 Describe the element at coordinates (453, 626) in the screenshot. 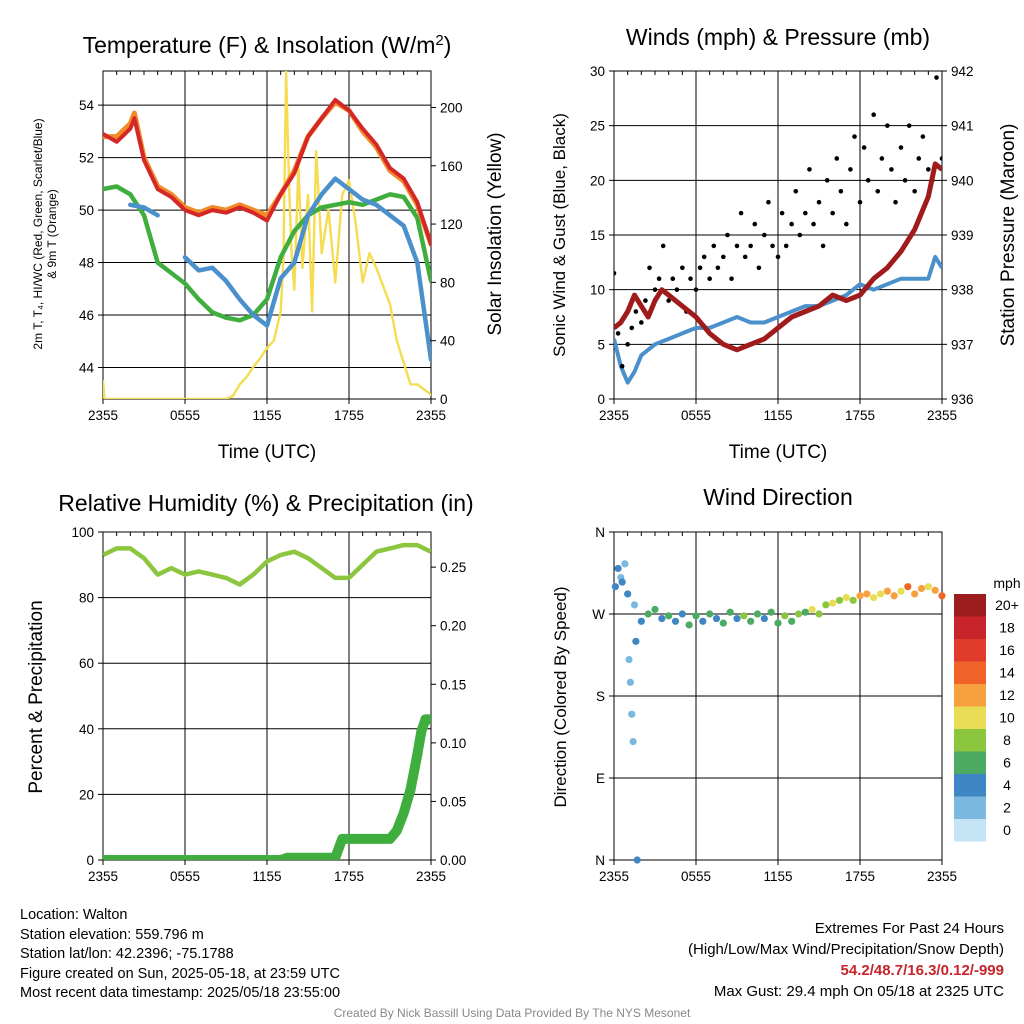

I see `humidity-tick-label-y-right: 0.20` at that location.